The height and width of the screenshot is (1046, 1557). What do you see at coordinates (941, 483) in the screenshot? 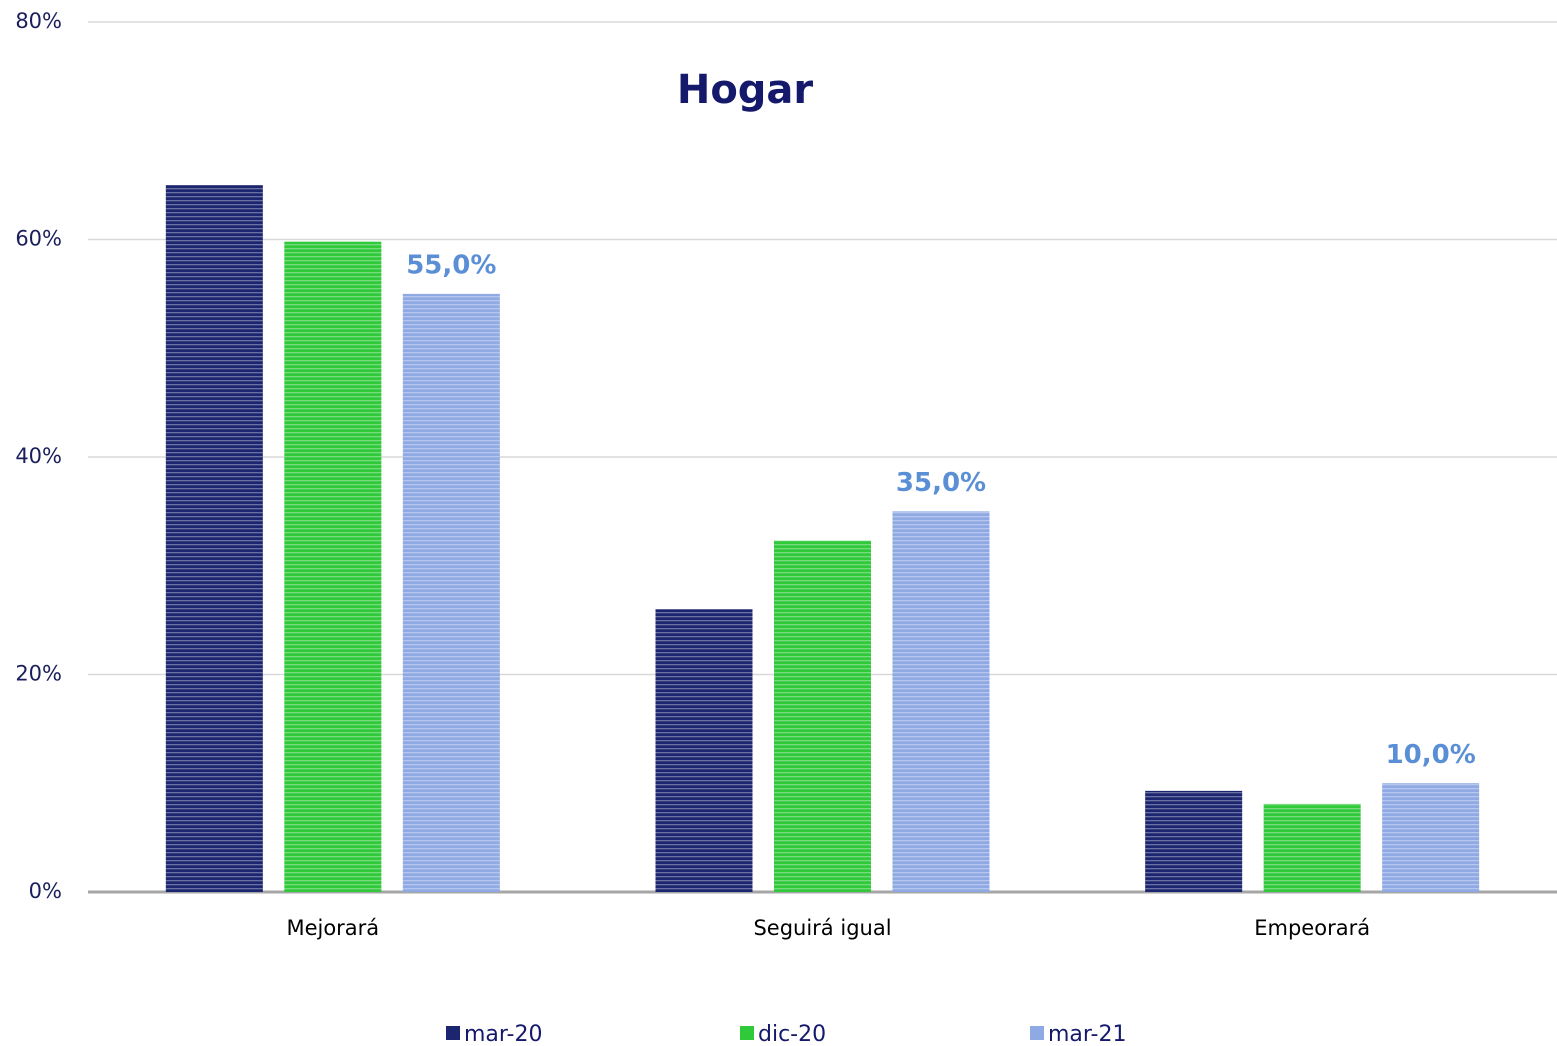
I see `data-label: 35,0%` at bounding box center [941, 483].